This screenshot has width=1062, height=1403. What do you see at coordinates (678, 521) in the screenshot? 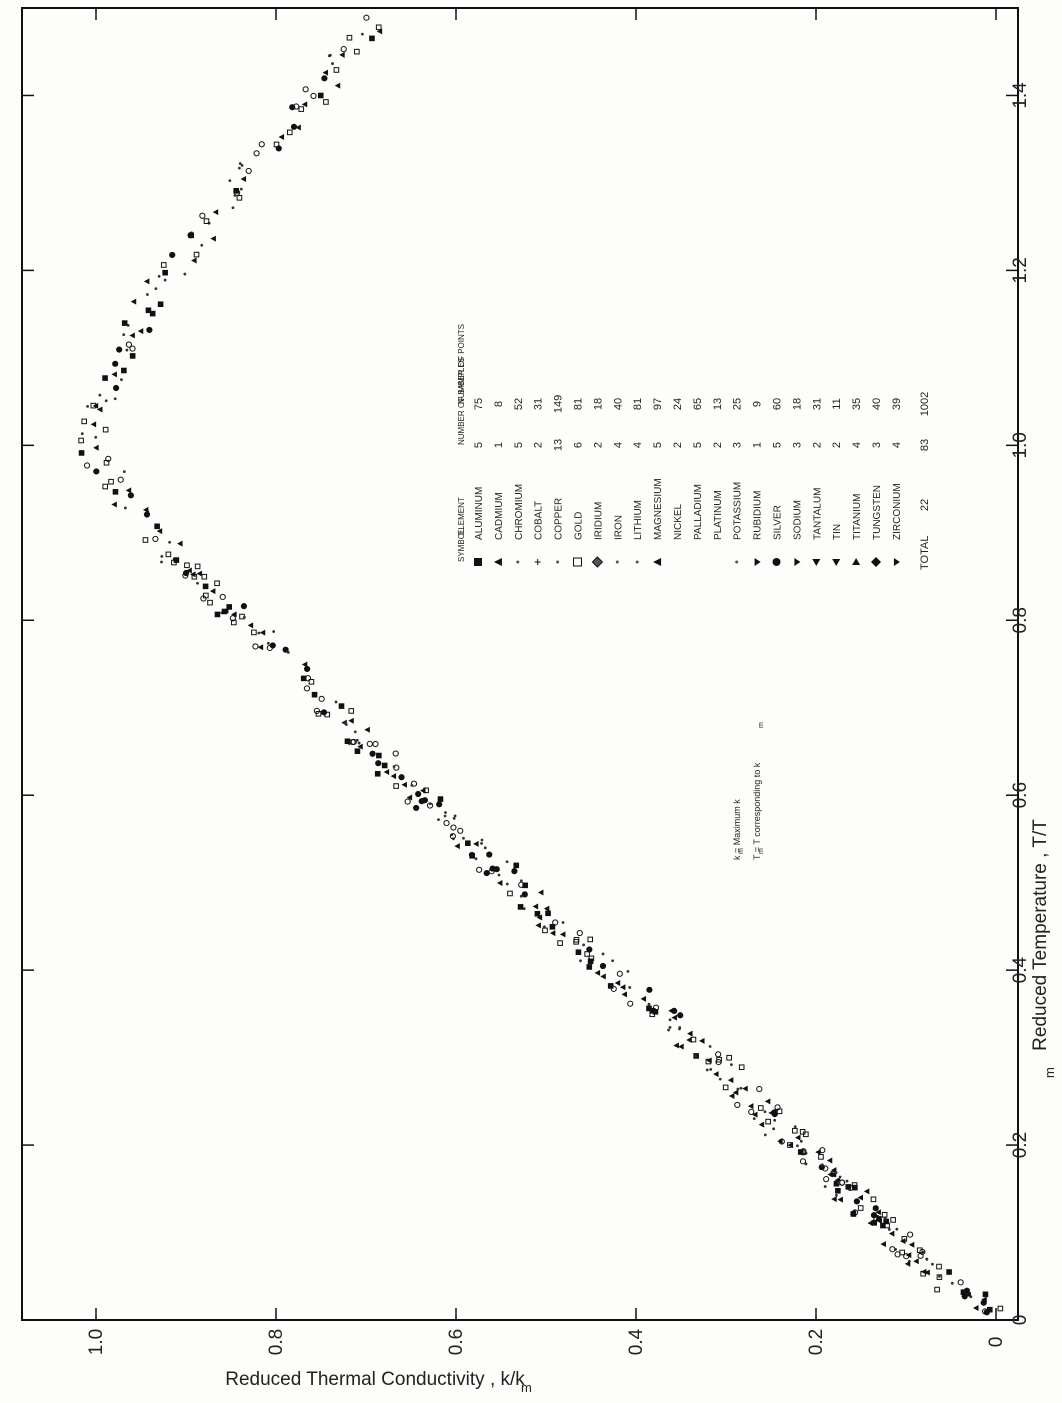
I see `legend-element: NICKEL` at bounding box center [678, 521].